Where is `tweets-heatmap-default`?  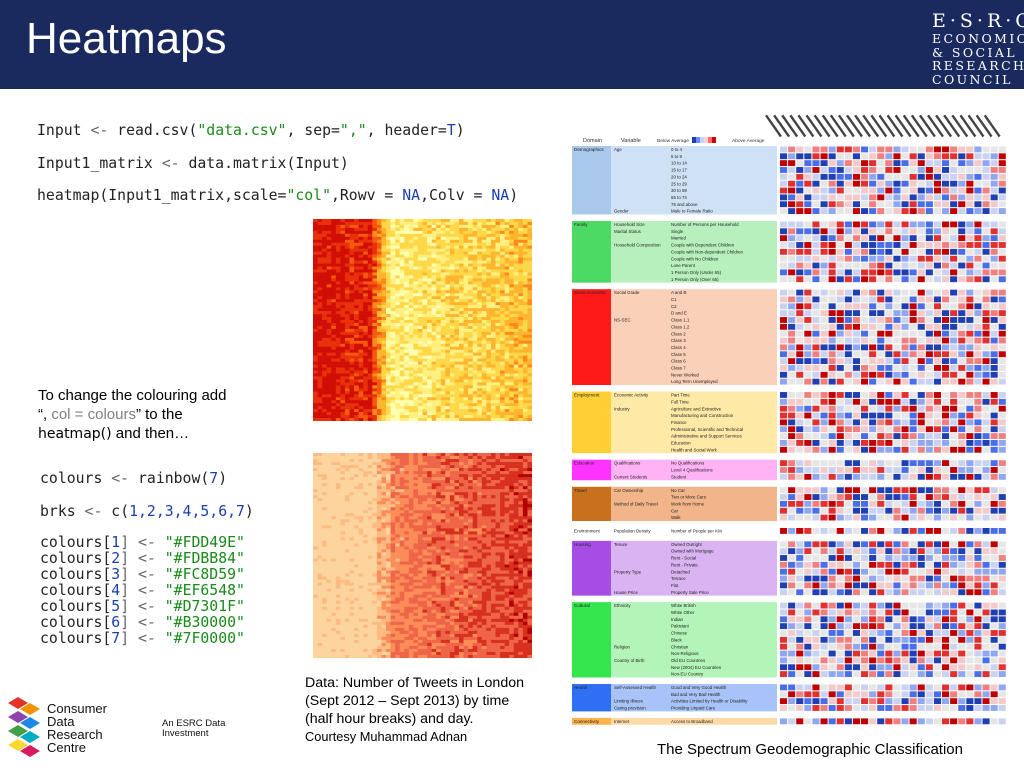
tweets-heatmap-default is located at coordinates (422, 320).